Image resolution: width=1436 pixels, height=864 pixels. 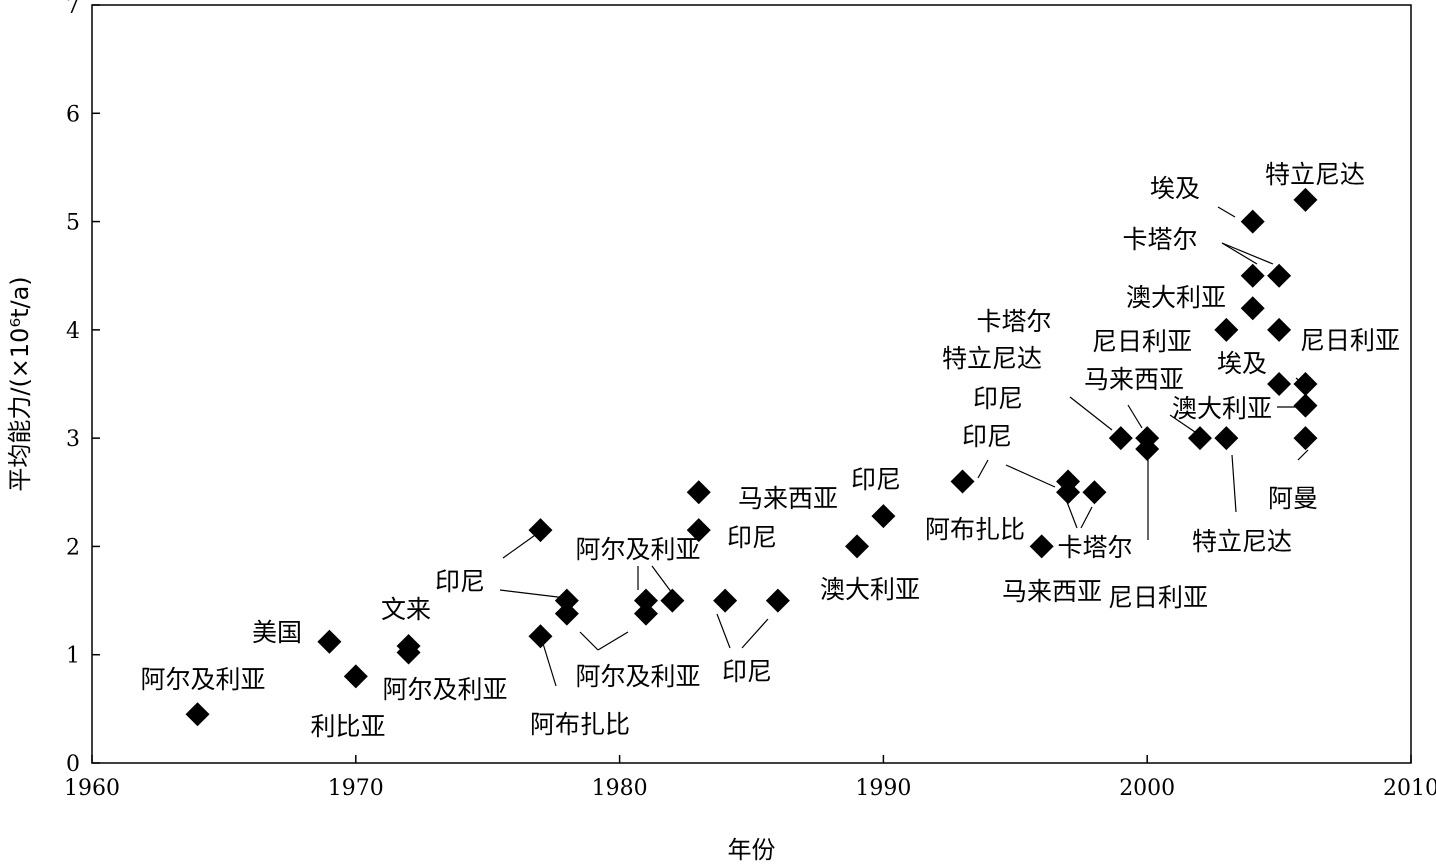 I want to click on x-tick-label: 2010, so click(x=1409, y=788).